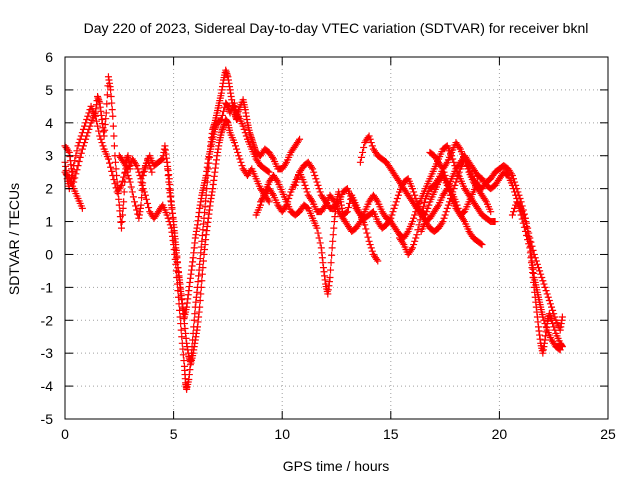 Image resolution: width=640 pixels, height=480 pixels. I want to click on series-arc8, so click(369, 195).